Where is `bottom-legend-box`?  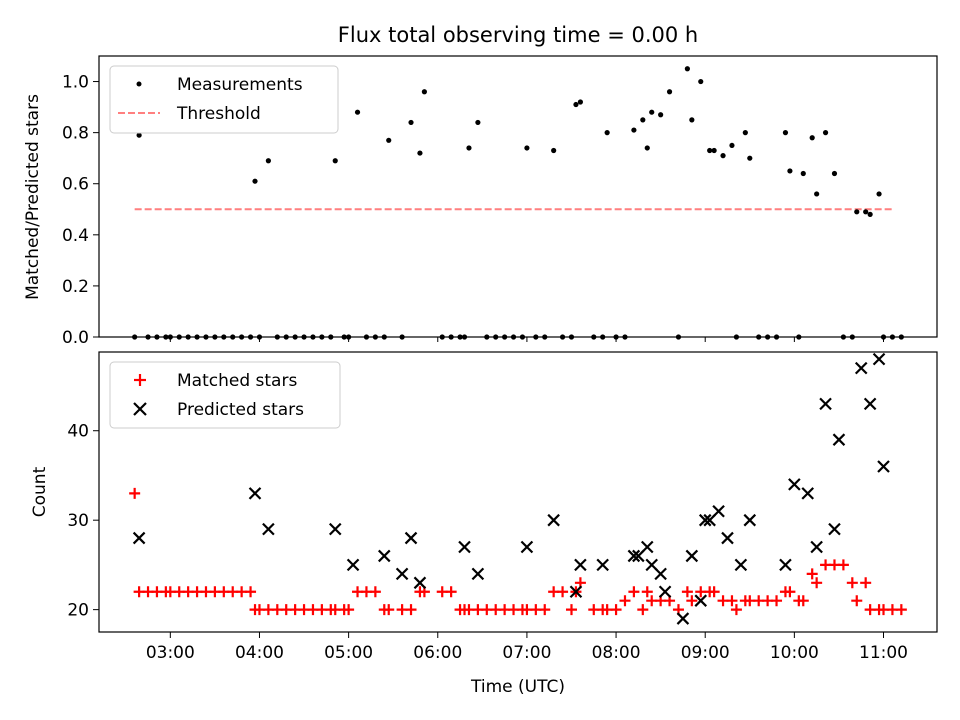
bottom-legend-box is located at coordinates (225, 395).